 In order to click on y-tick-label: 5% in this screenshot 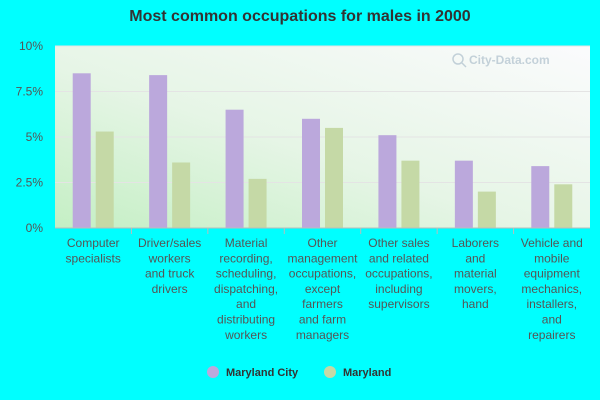, I will do `click(35, 137)`.